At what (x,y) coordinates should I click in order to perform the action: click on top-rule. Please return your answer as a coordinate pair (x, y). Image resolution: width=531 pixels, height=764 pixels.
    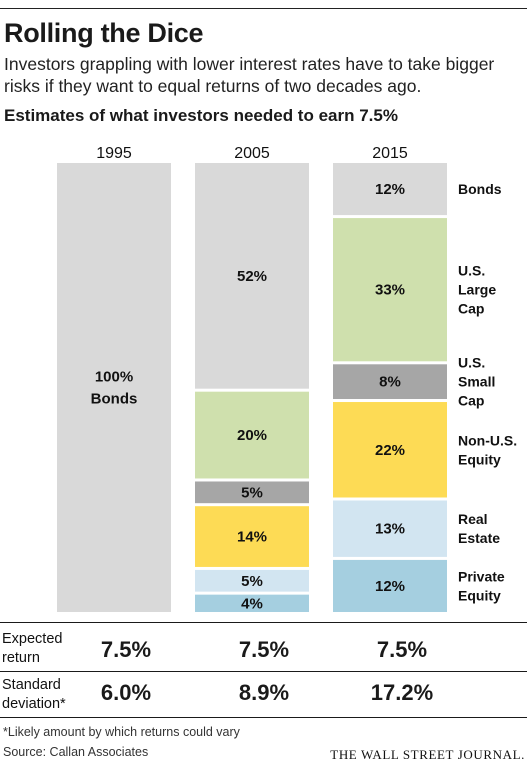
    Looking at the image, I should click on (263, 8).